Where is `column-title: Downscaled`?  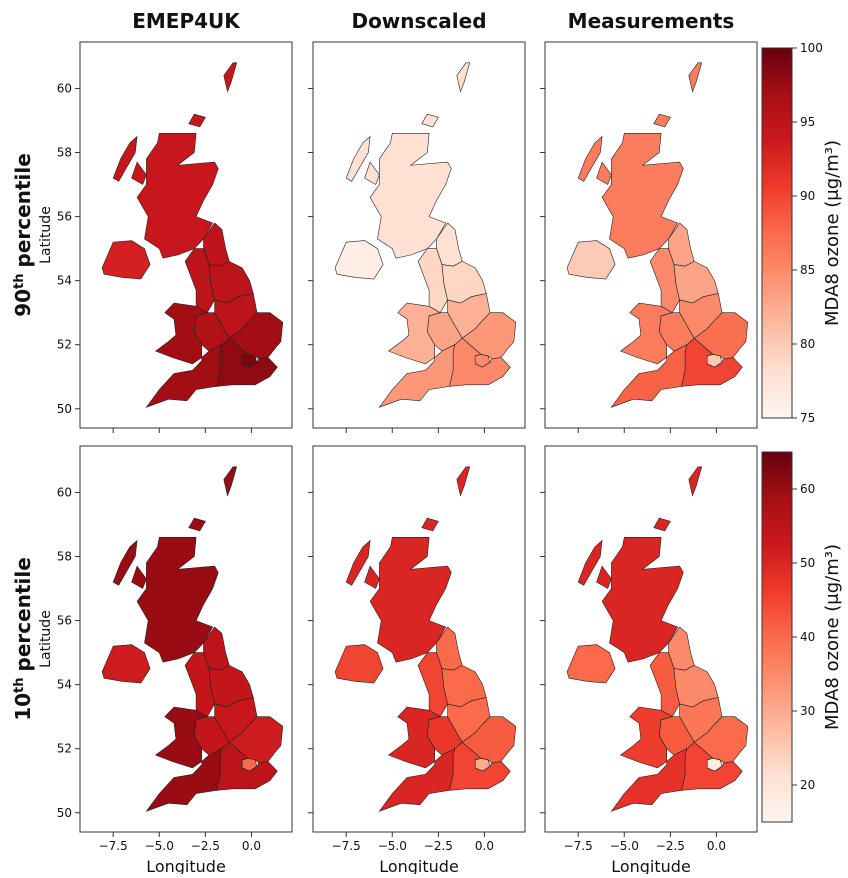 column-title: Downscaled is located at coordinates (418, 21).